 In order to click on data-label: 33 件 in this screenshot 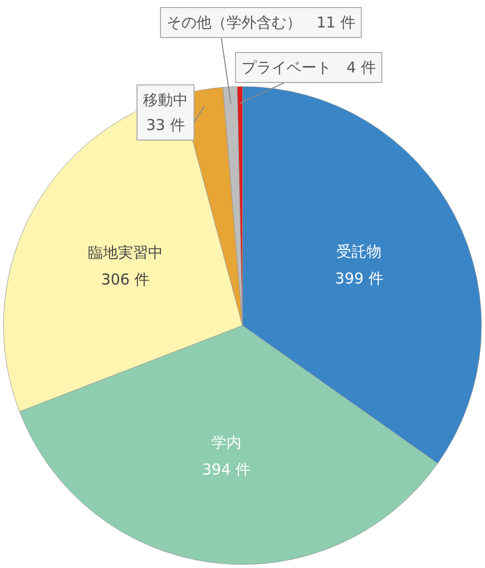, I will do `click(165, 125)`.